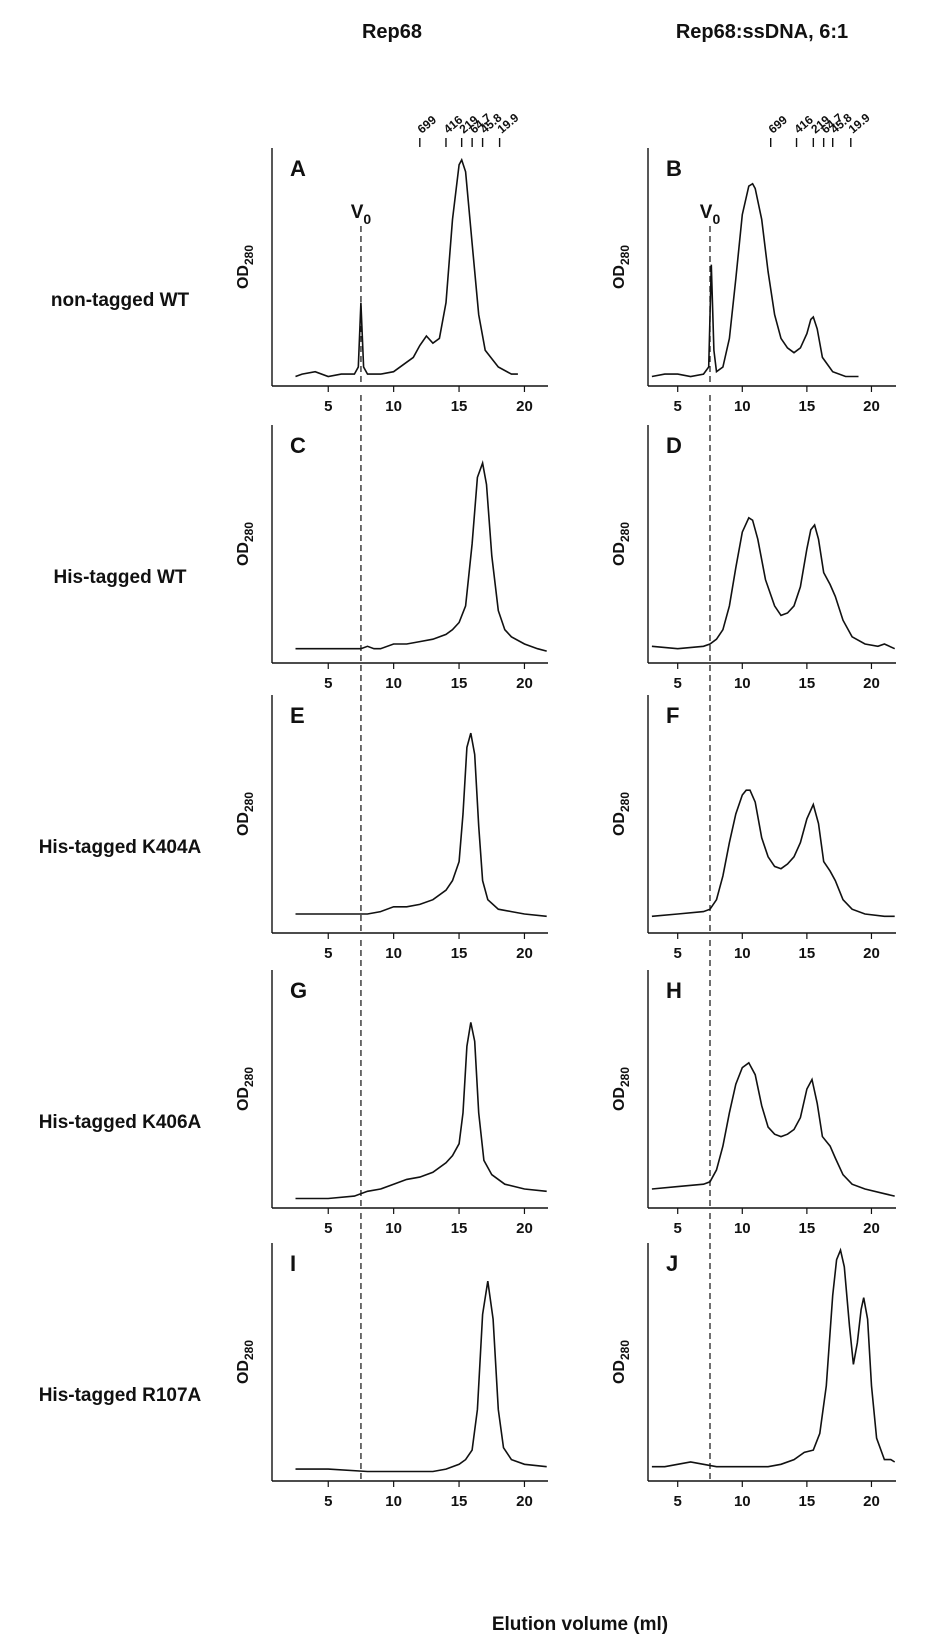  Describe the element at coordinates (674, 168) in the screenshot. I see `panel-label: B` at that location.